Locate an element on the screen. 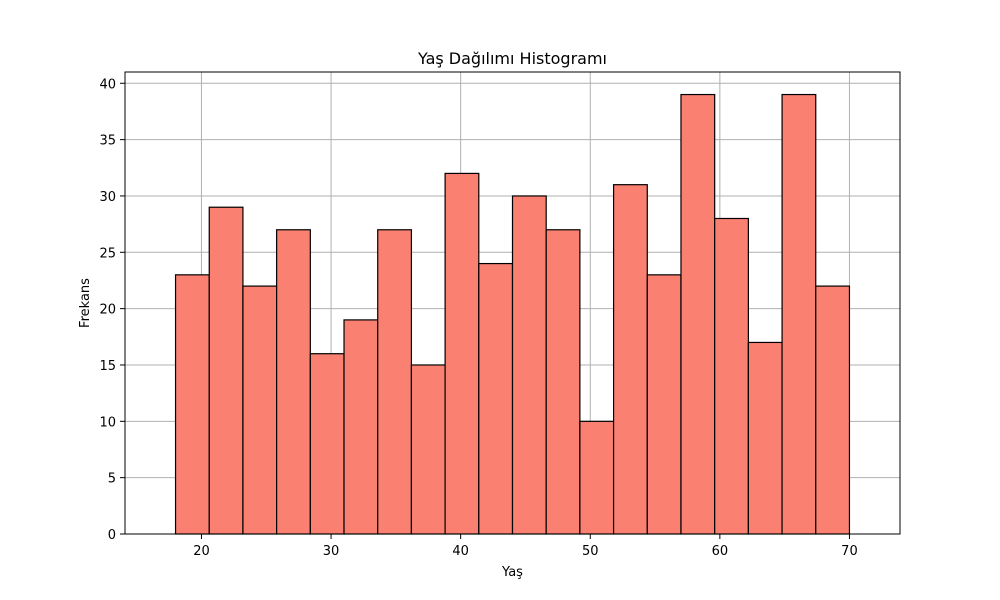  x-tick-label: 40 is located at coordinates (460, 551).